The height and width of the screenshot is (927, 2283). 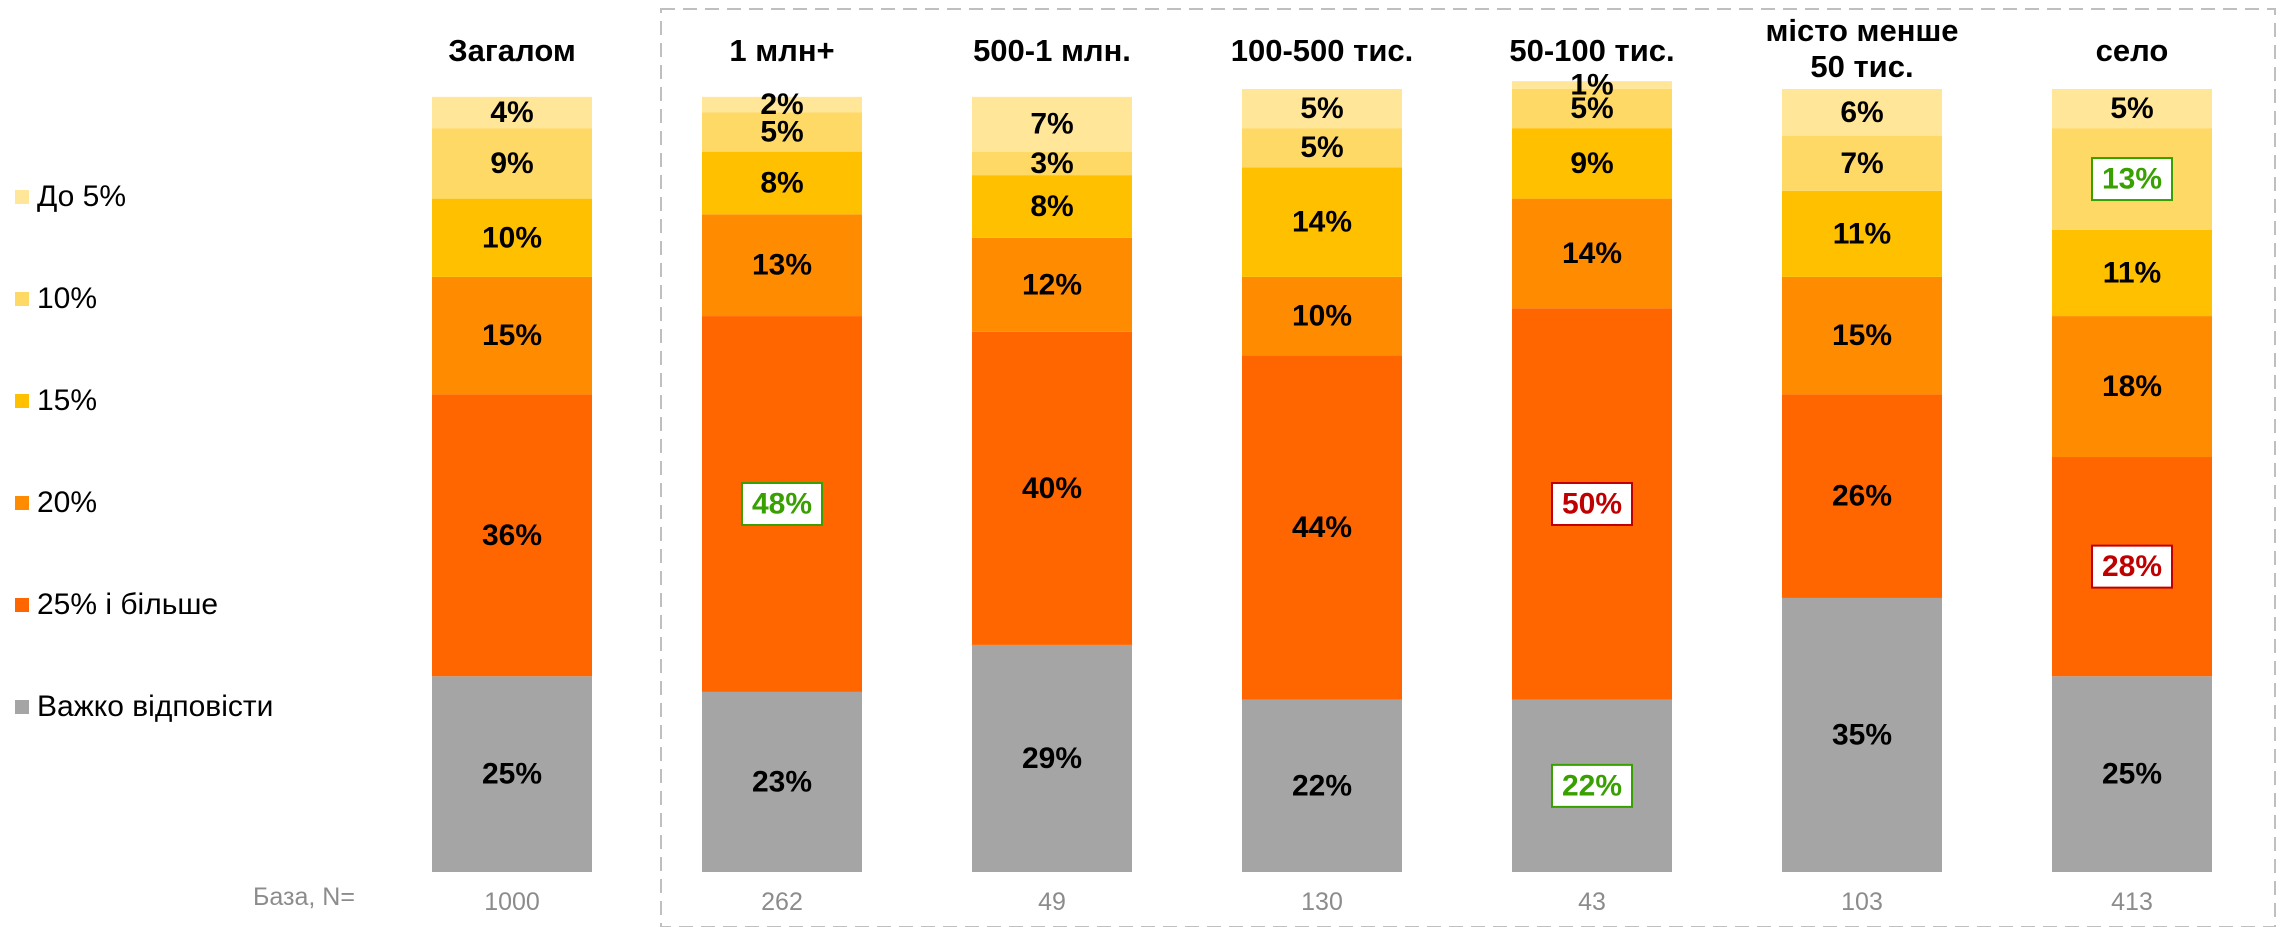 I want to click on legend-label: 15%, so click(x=67, y=400).